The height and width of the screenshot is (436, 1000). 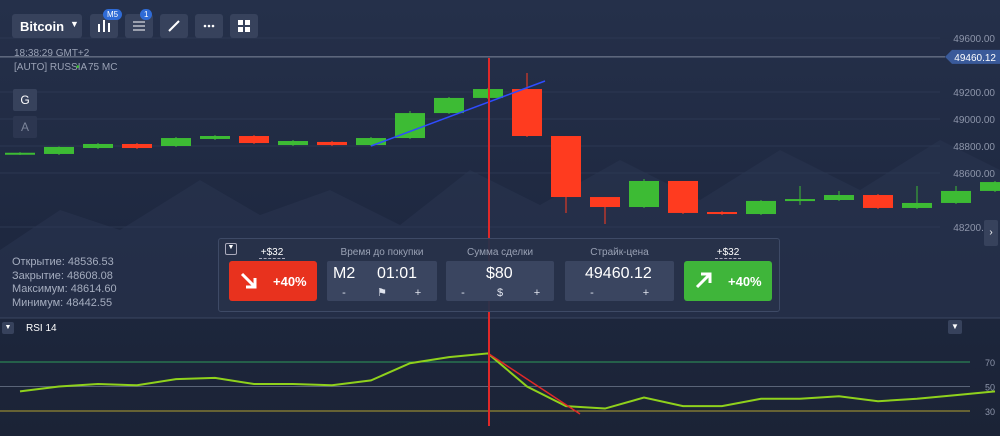 I want to click on asset-name: Bitcoin, so click(x=42, y=26).